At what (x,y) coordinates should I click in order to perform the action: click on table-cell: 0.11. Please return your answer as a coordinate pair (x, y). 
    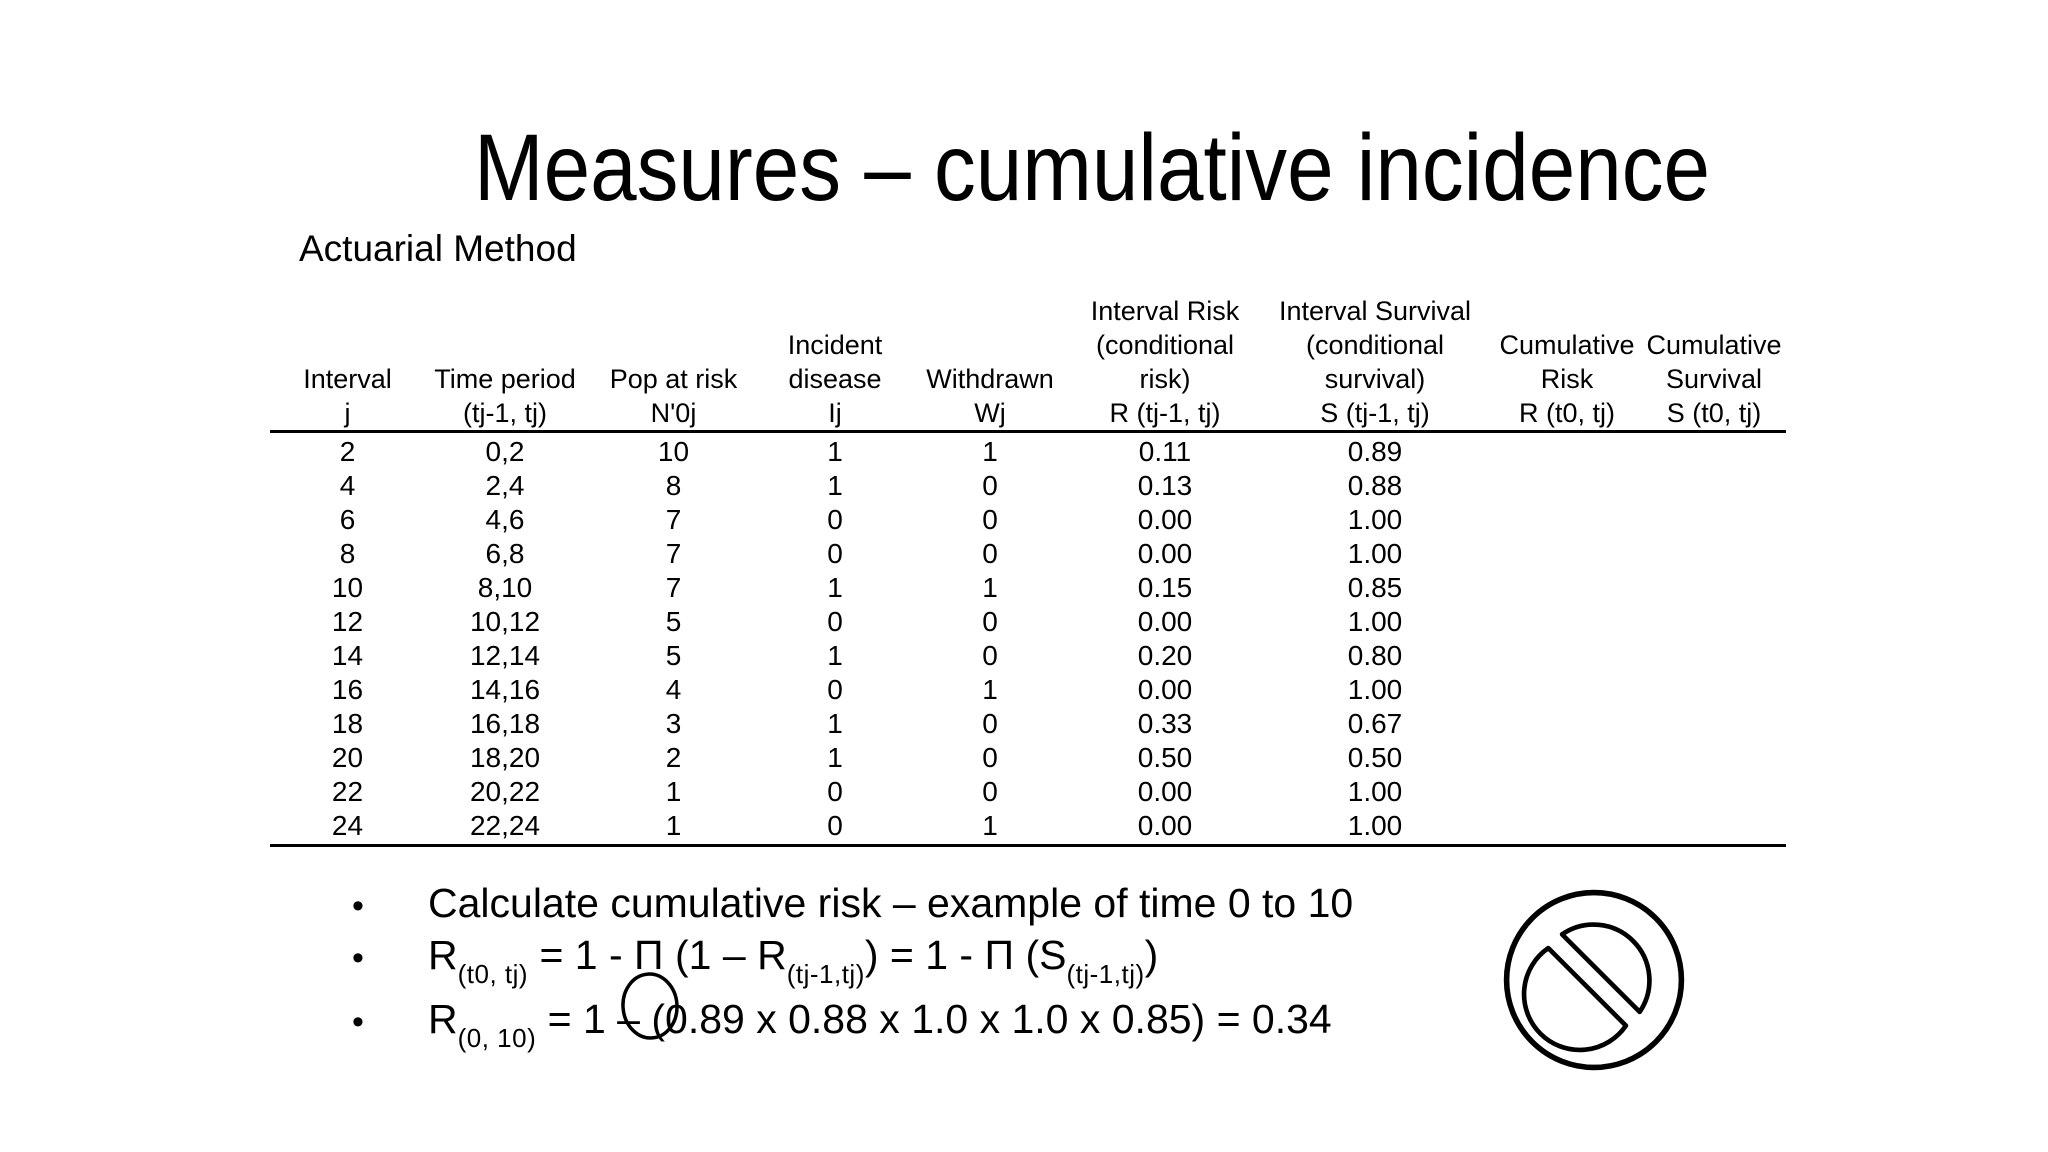
    Looking at the image, I should click on (1165, 451).